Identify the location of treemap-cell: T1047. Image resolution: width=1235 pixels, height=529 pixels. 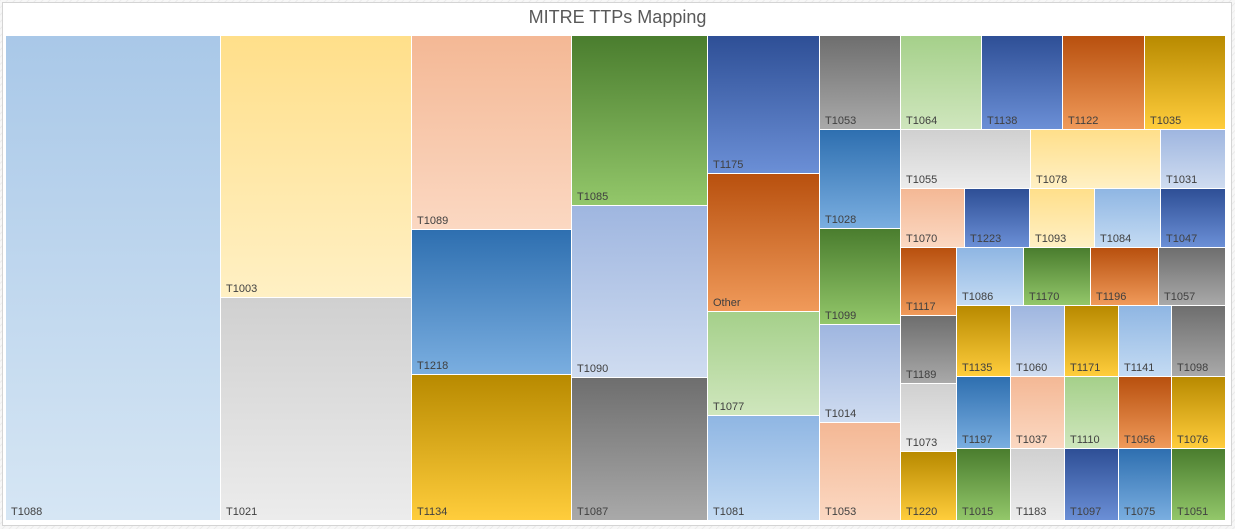
(1193, 218).